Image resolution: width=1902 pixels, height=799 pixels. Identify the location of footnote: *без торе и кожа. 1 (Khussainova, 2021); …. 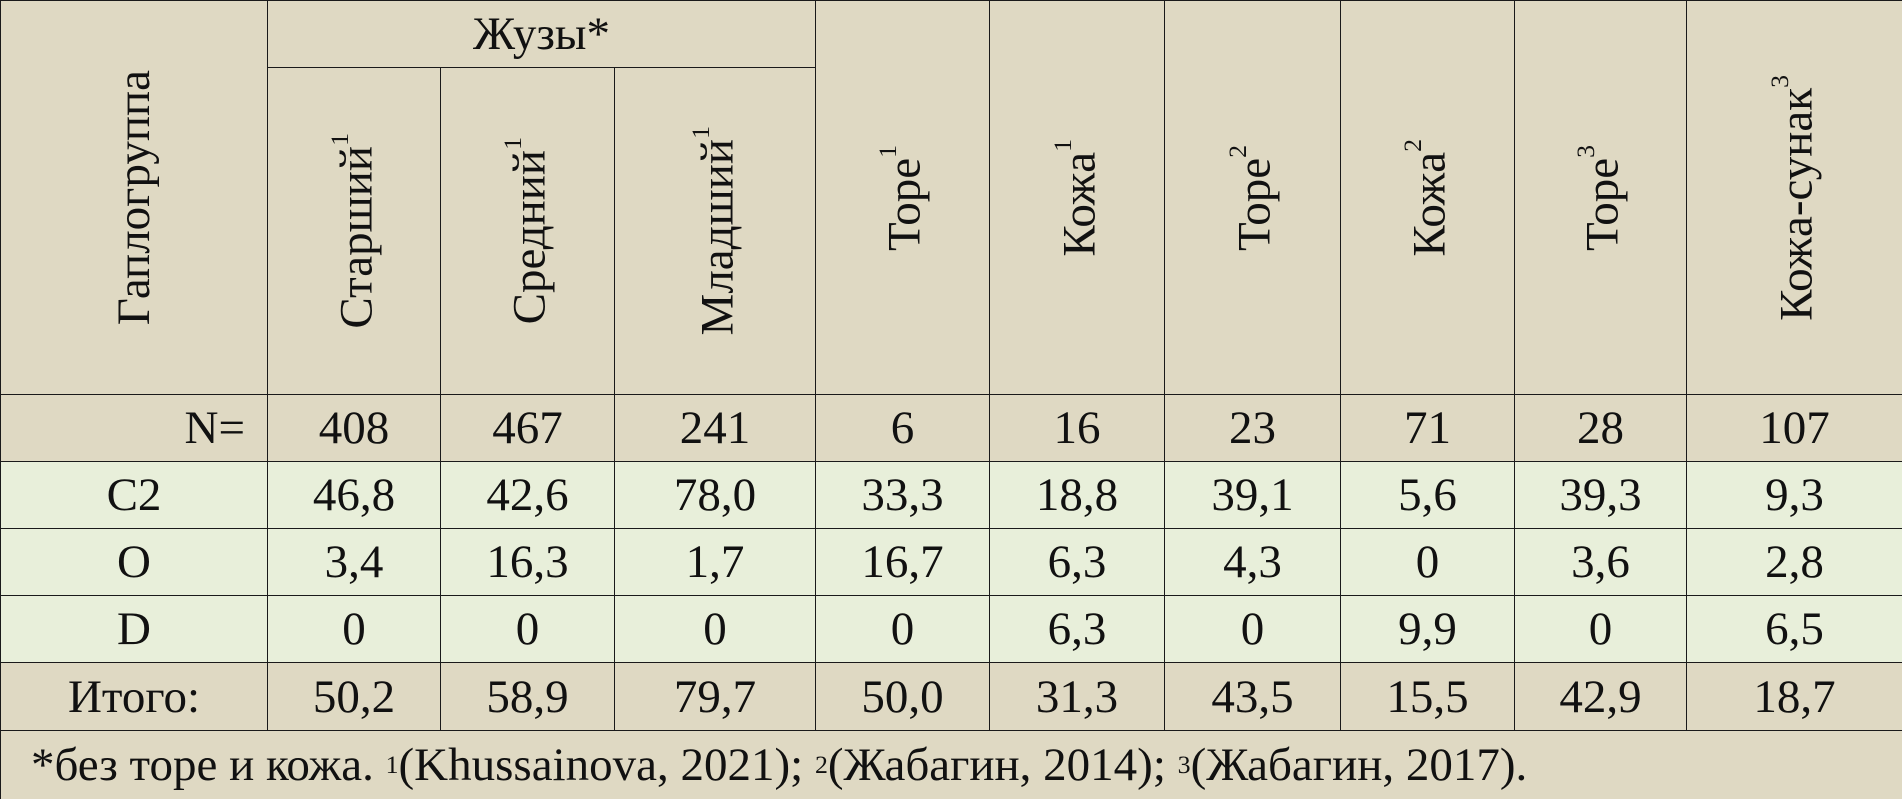
(951, 764).